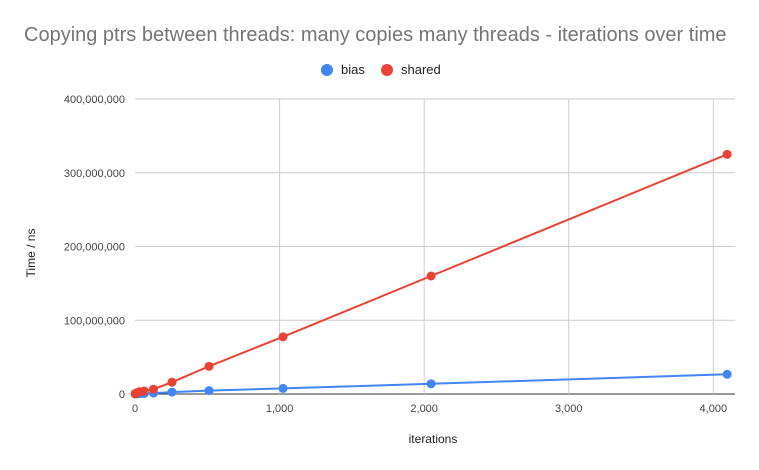  I want to click on y-tick-label: 100,000,000, so click(94, 321).